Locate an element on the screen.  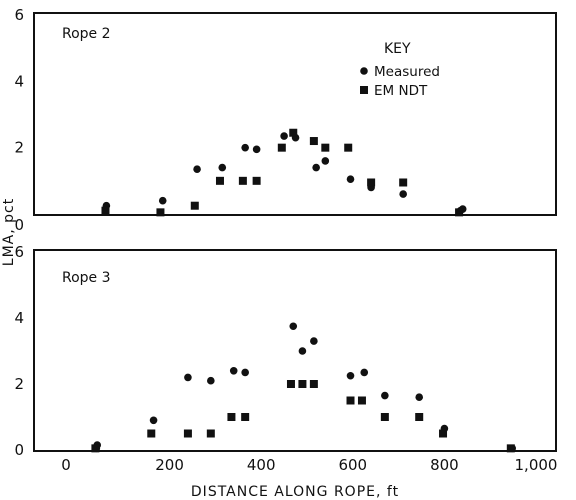
panel-title: Rope 3 is located at coordinates (86, 278).